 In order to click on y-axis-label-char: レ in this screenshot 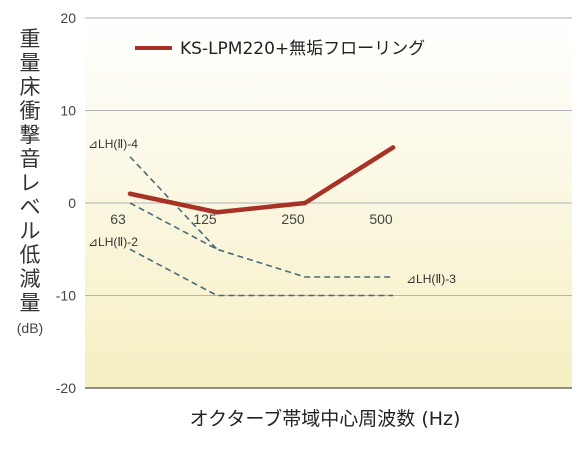, I will do `click(30, 183)`.